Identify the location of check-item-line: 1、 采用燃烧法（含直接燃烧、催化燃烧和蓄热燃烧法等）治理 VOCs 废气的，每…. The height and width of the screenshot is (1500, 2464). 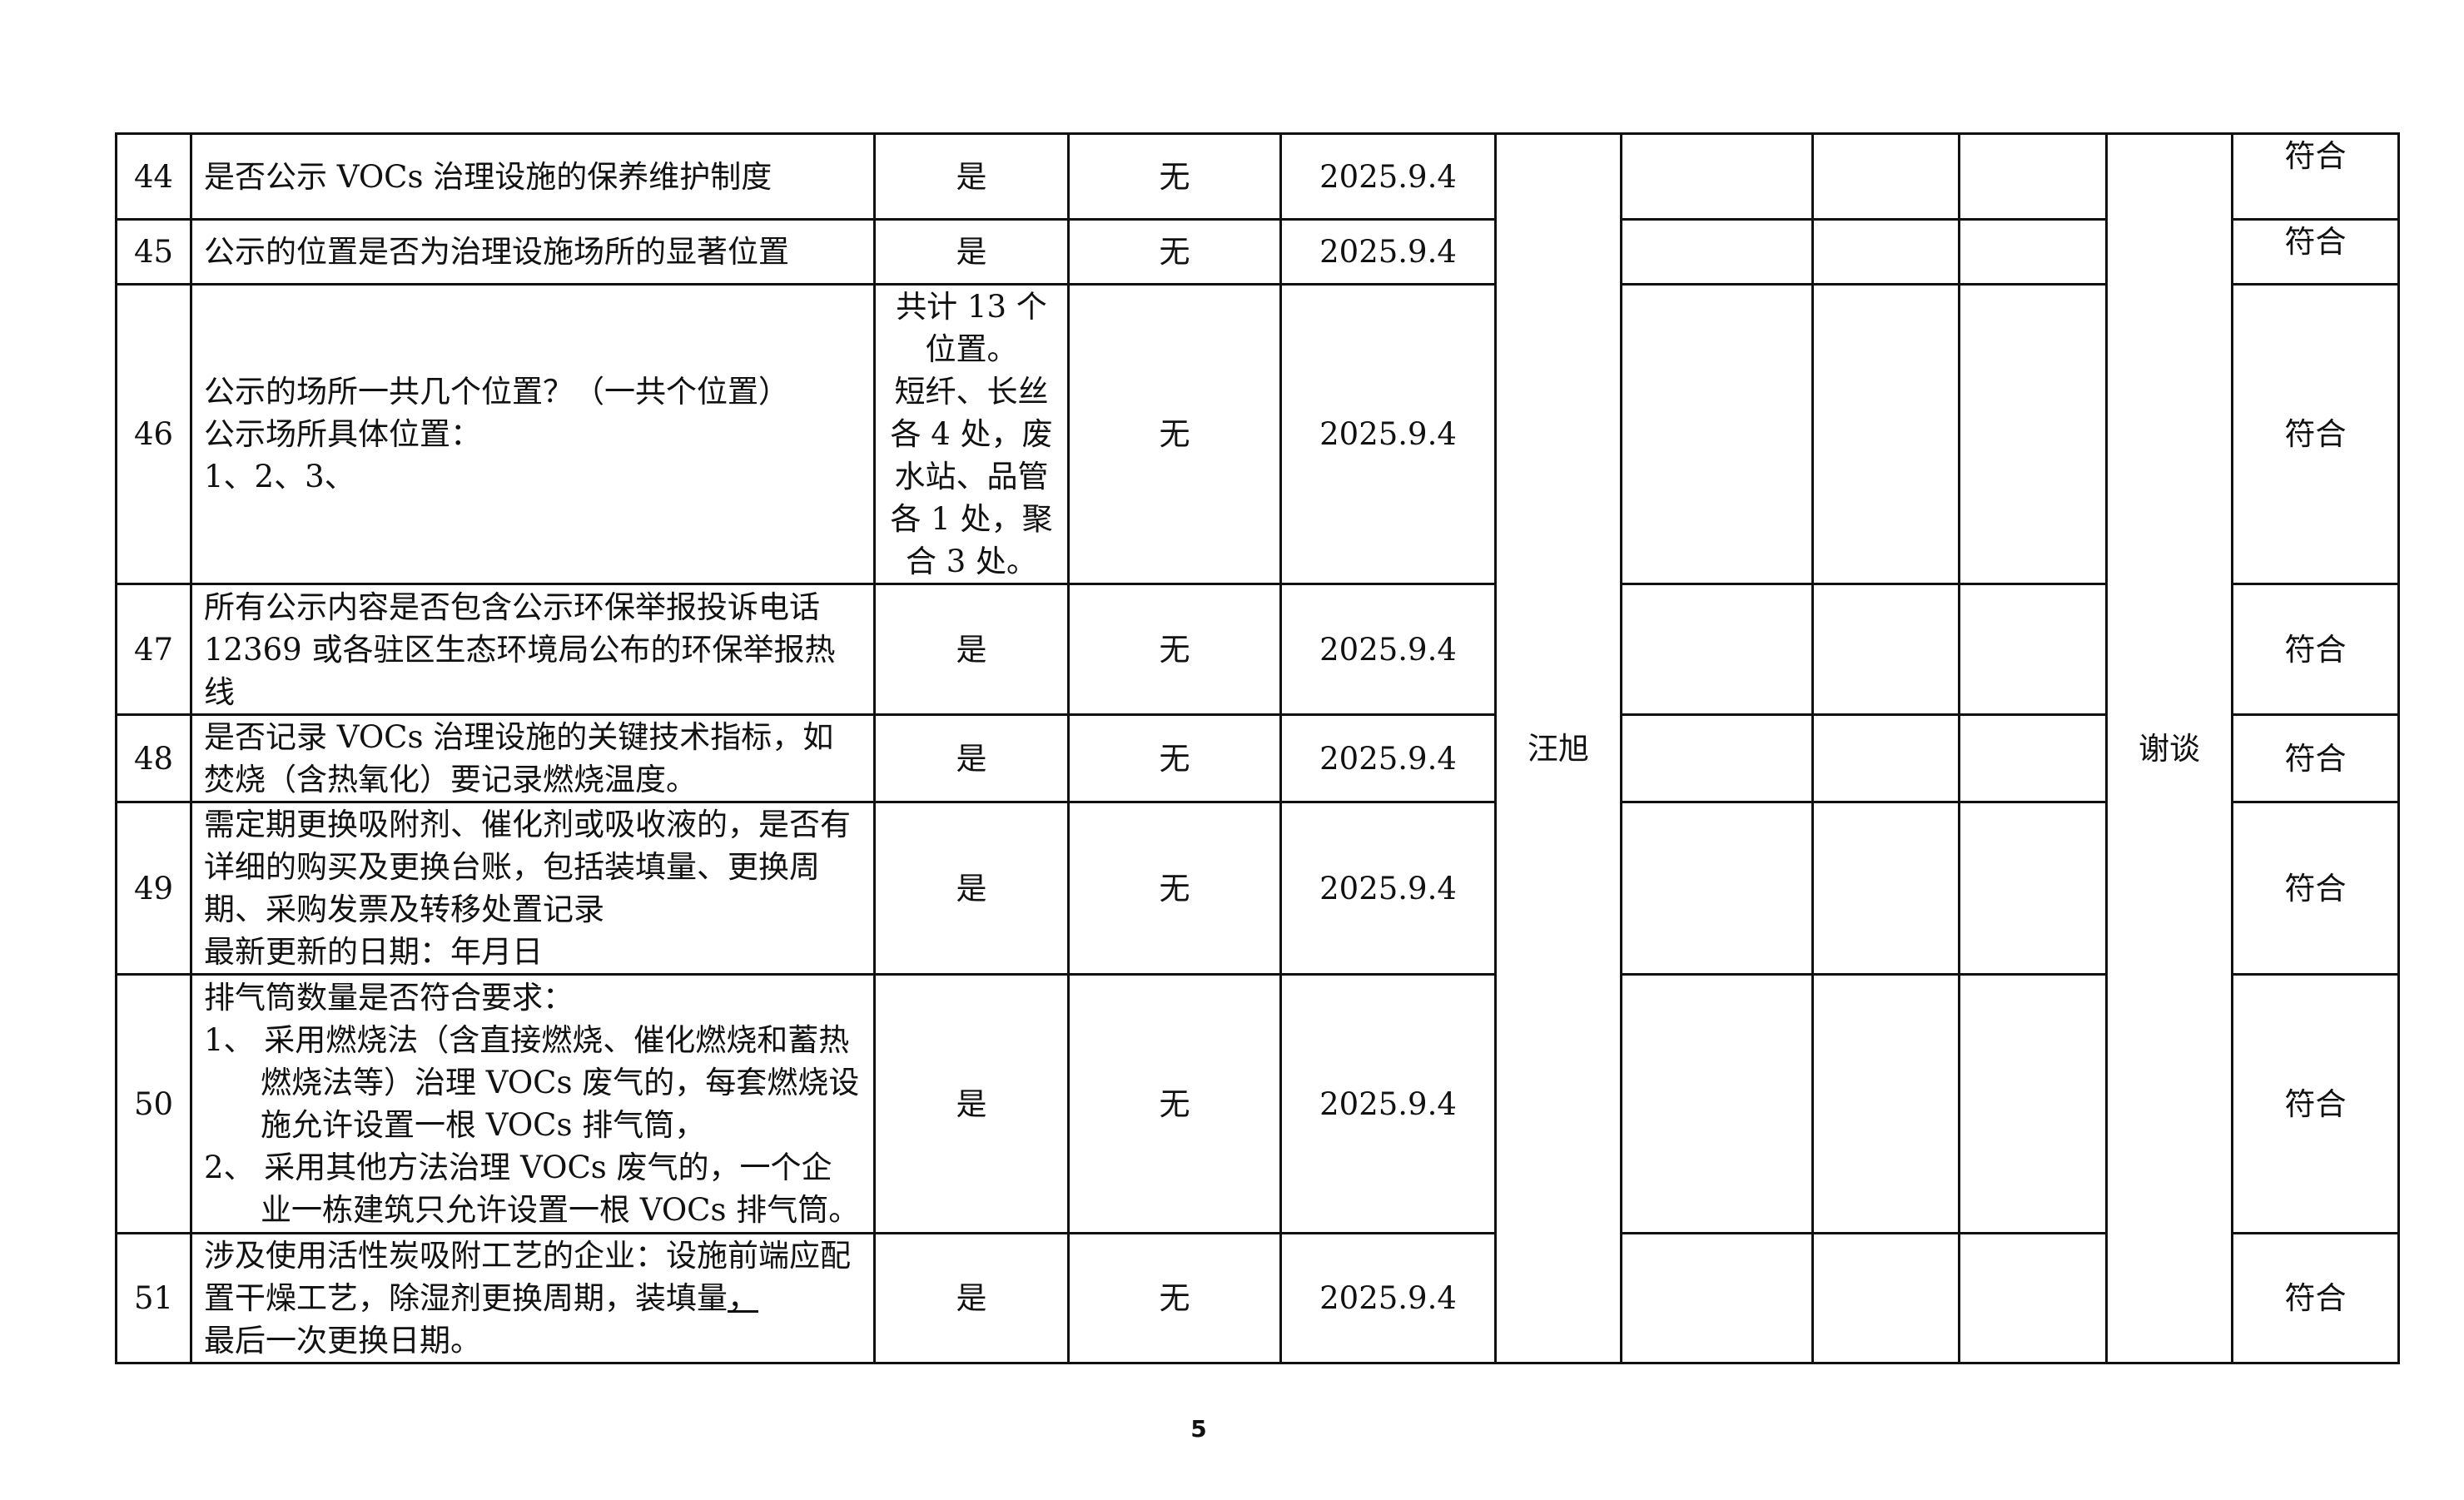
(532, 1082).